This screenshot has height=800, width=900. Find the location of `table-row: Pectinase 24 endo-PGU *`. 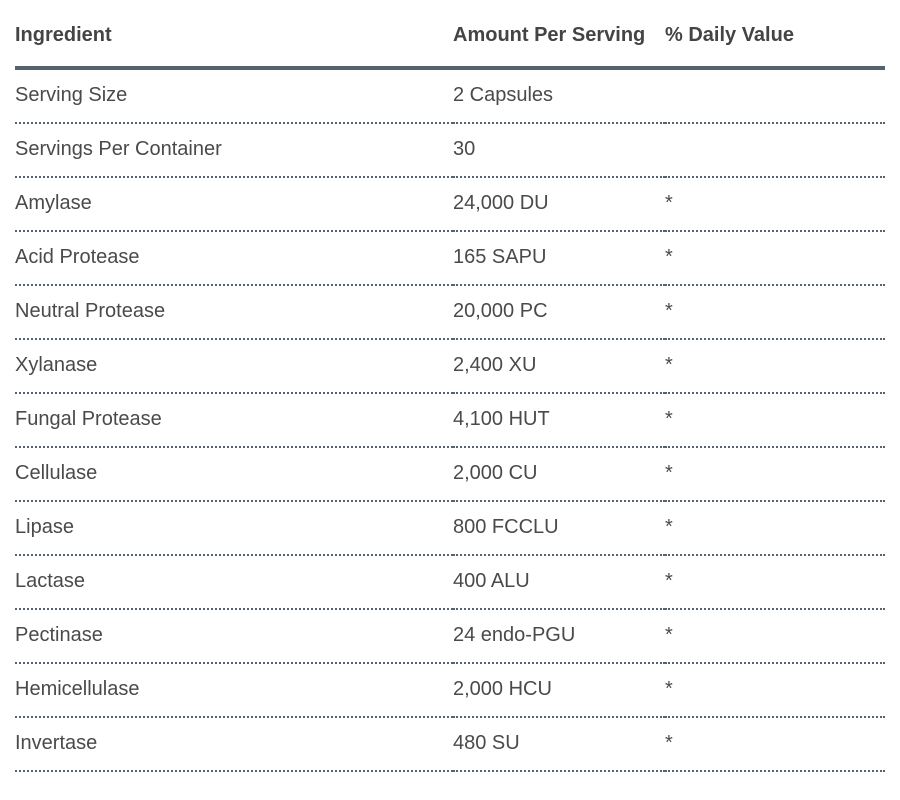

table-row: Pectinase 24 endo-PGU * is located at coordinates (450, 636).